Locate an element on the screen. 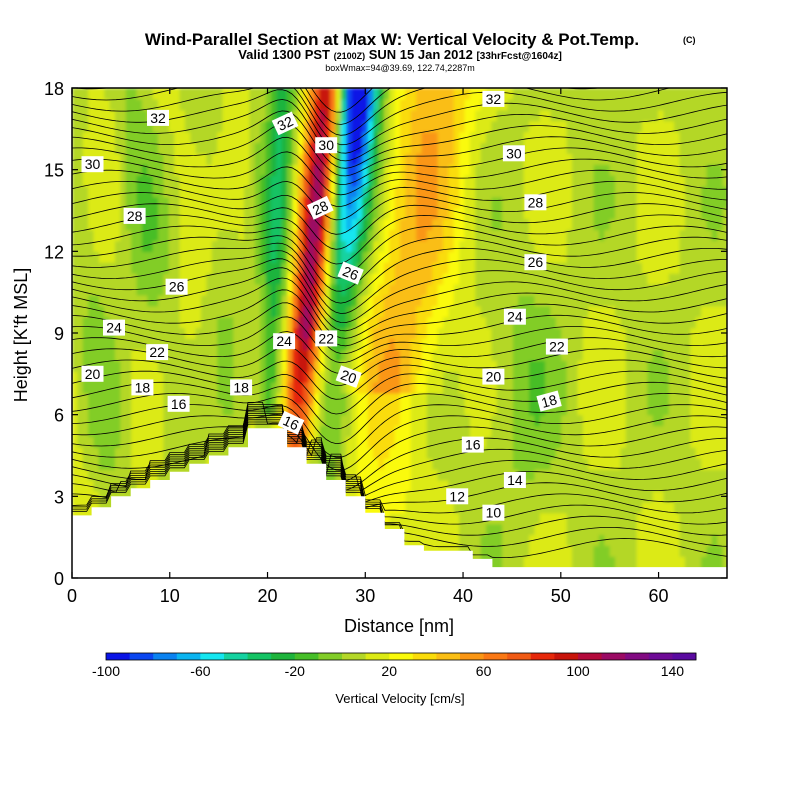  colorbar-tick-label: 100 is located at coordinates (578, 671).